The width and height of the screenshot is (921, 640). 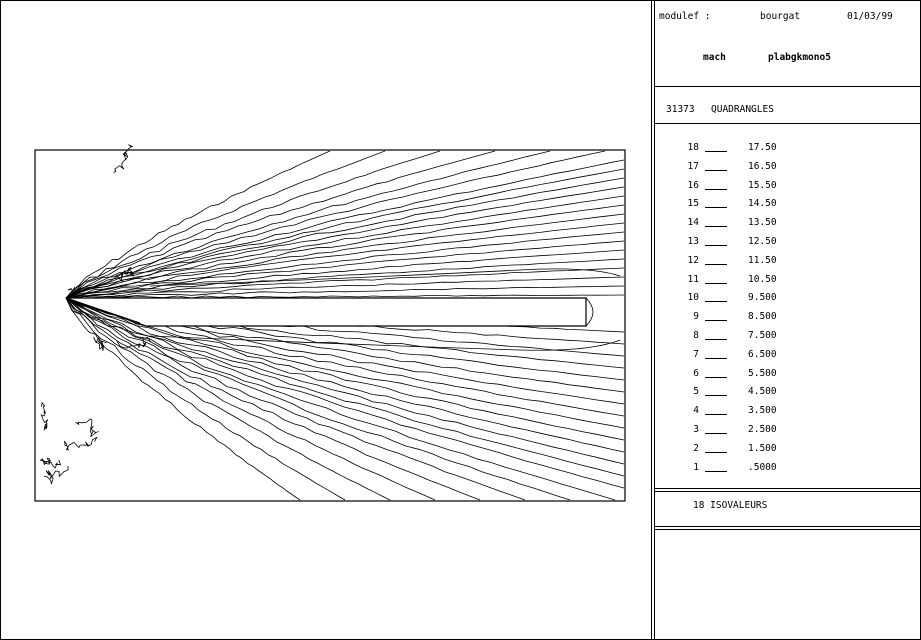 I want to click on legend-level-value: 17.50, so click(x=762, y=147).